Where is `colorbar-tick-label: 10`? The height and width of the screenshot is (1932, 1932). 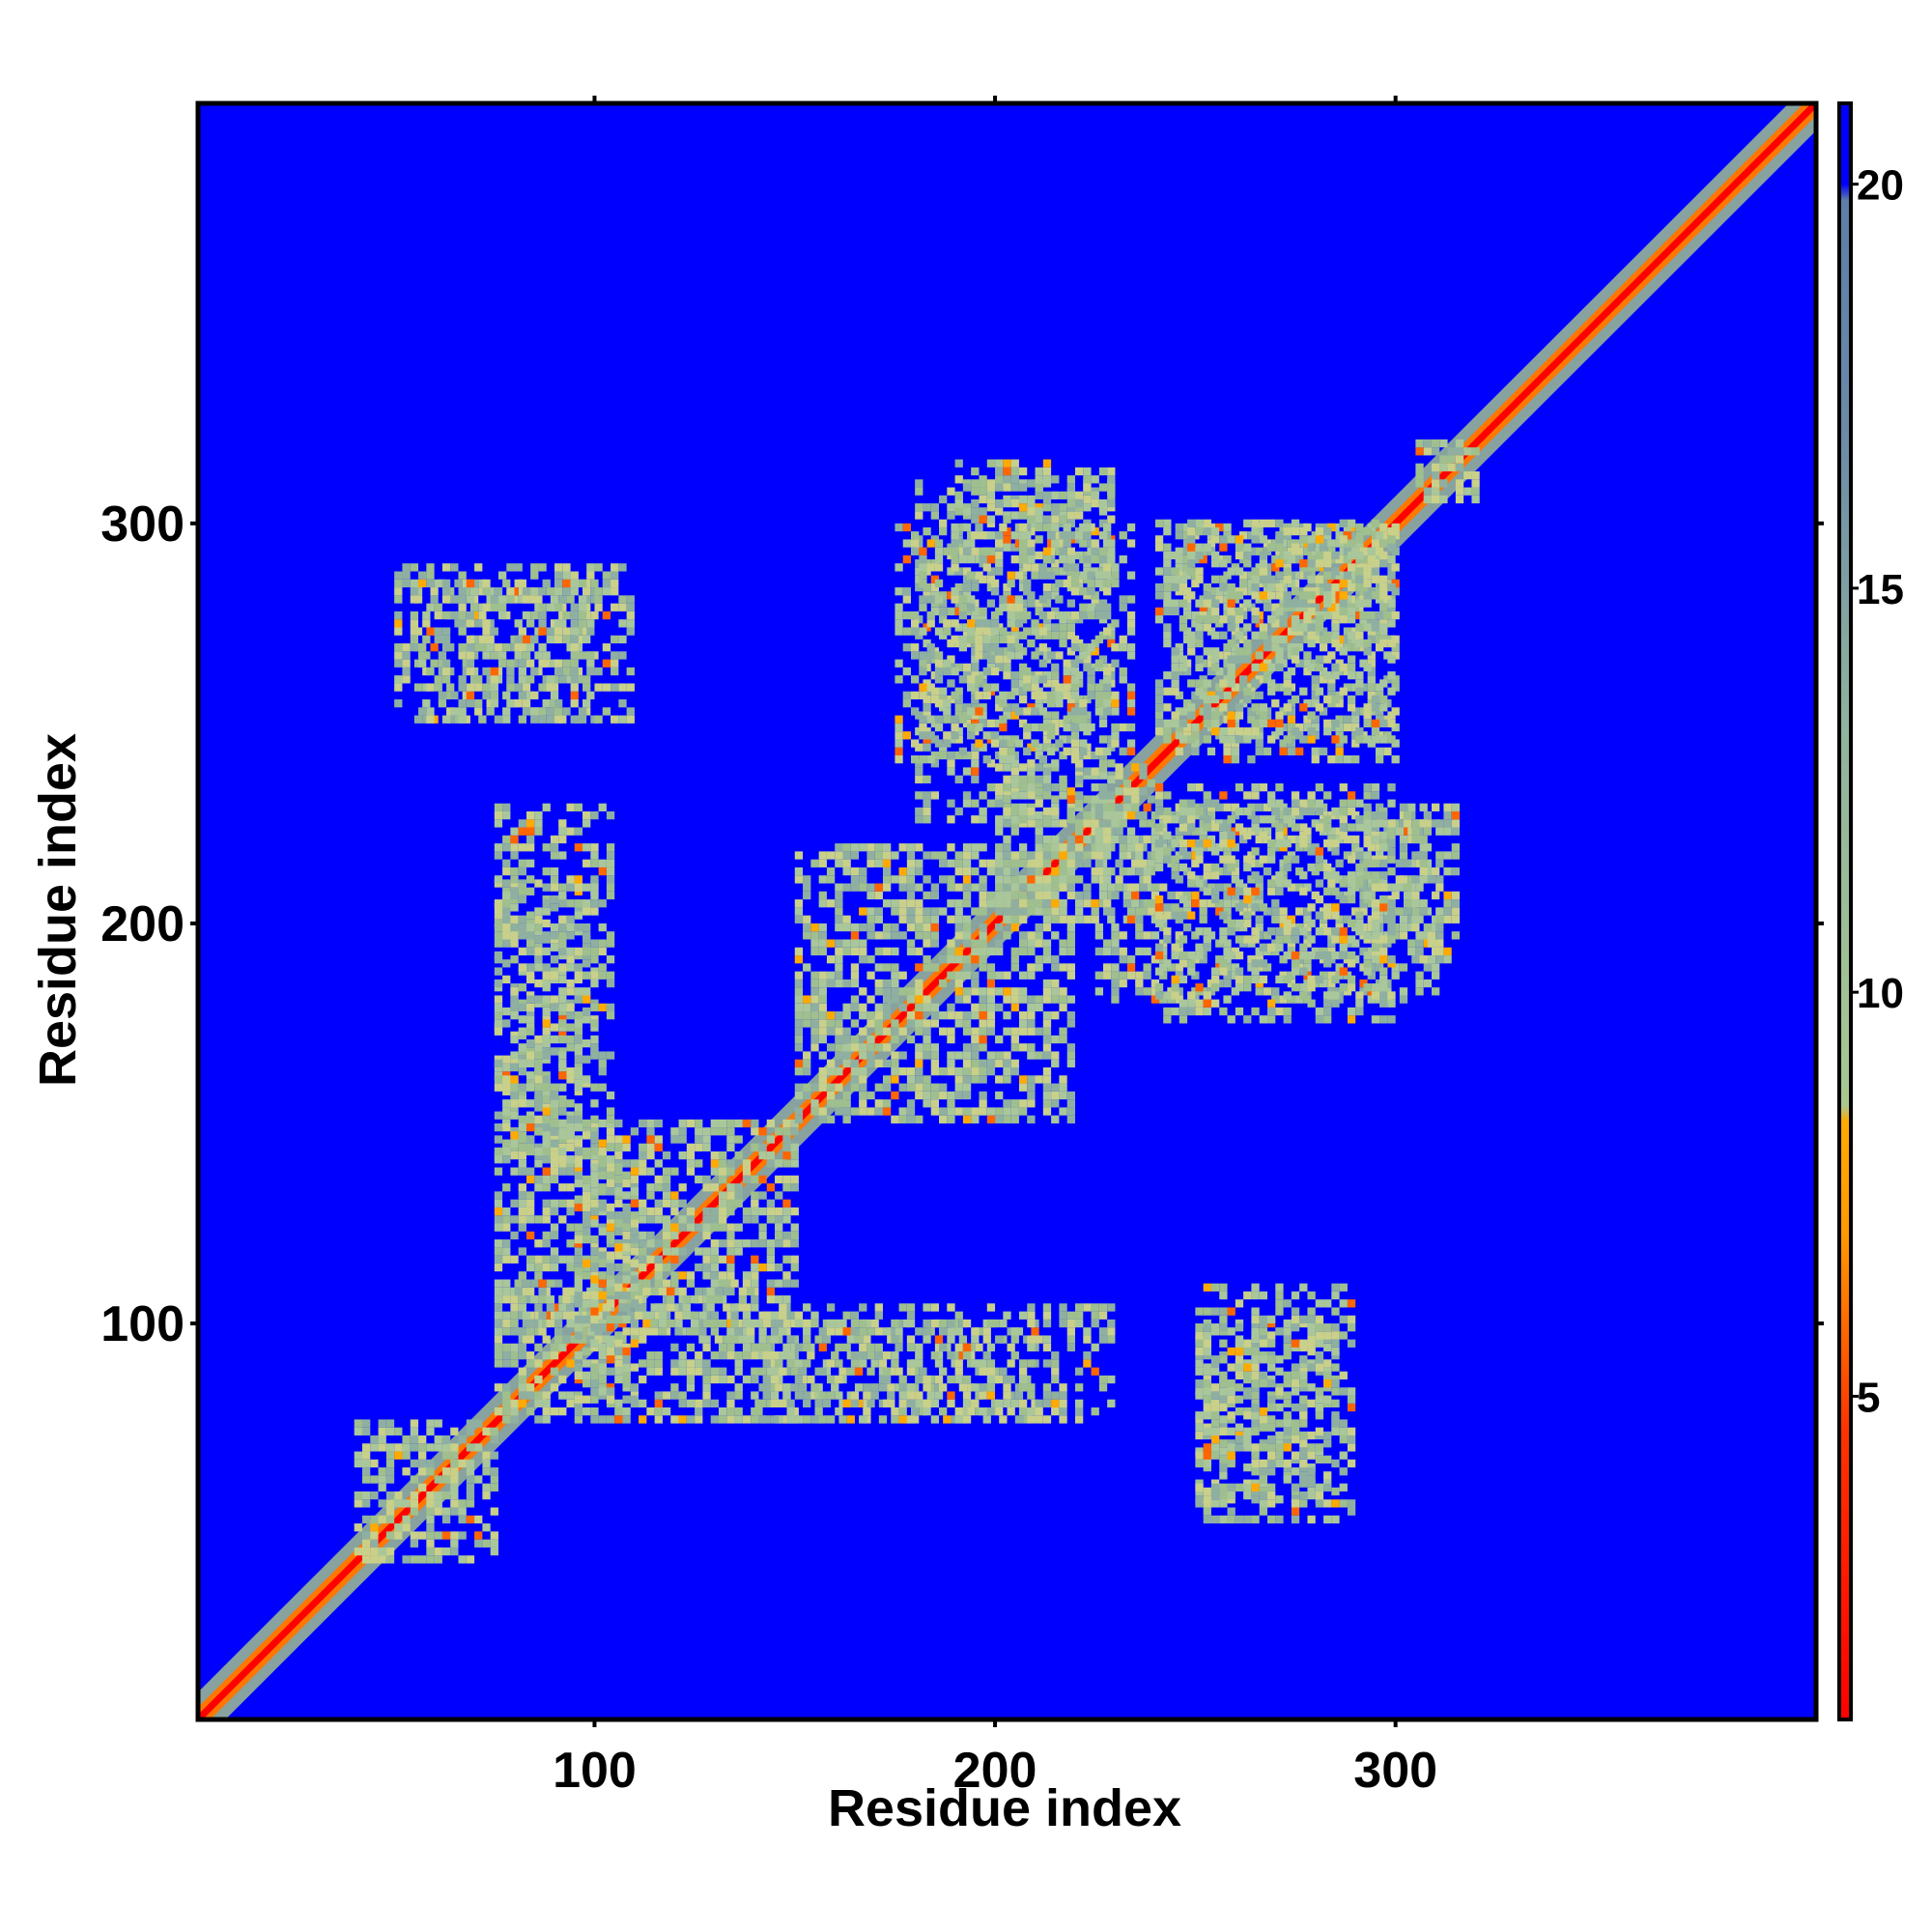 colorbar-tick-label: 10 is located at coordinates (1880, 993).